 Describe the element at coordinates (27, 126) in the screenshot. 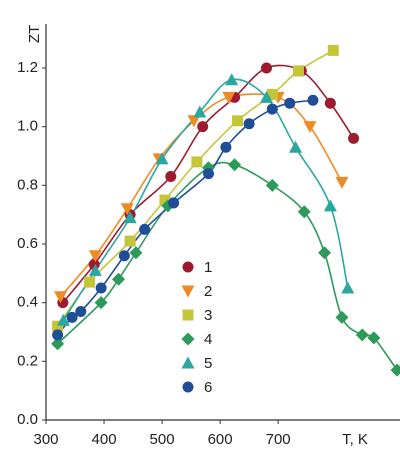

I see `y-tick-label: 1.0` at that location.